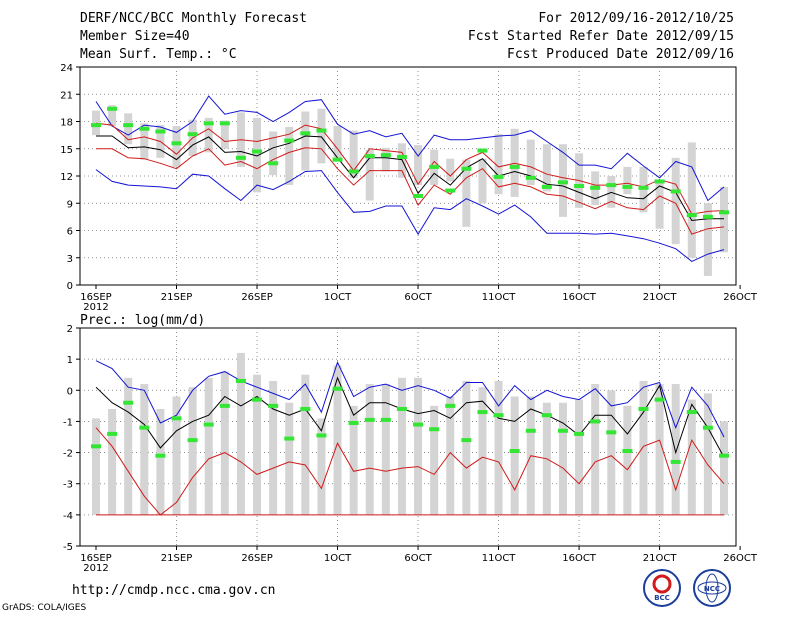  What do you see at coordinates (579, 297) in the screenshot?
I see `temperature-xtick-label: 16OCT` at bounding box center [579, 297].